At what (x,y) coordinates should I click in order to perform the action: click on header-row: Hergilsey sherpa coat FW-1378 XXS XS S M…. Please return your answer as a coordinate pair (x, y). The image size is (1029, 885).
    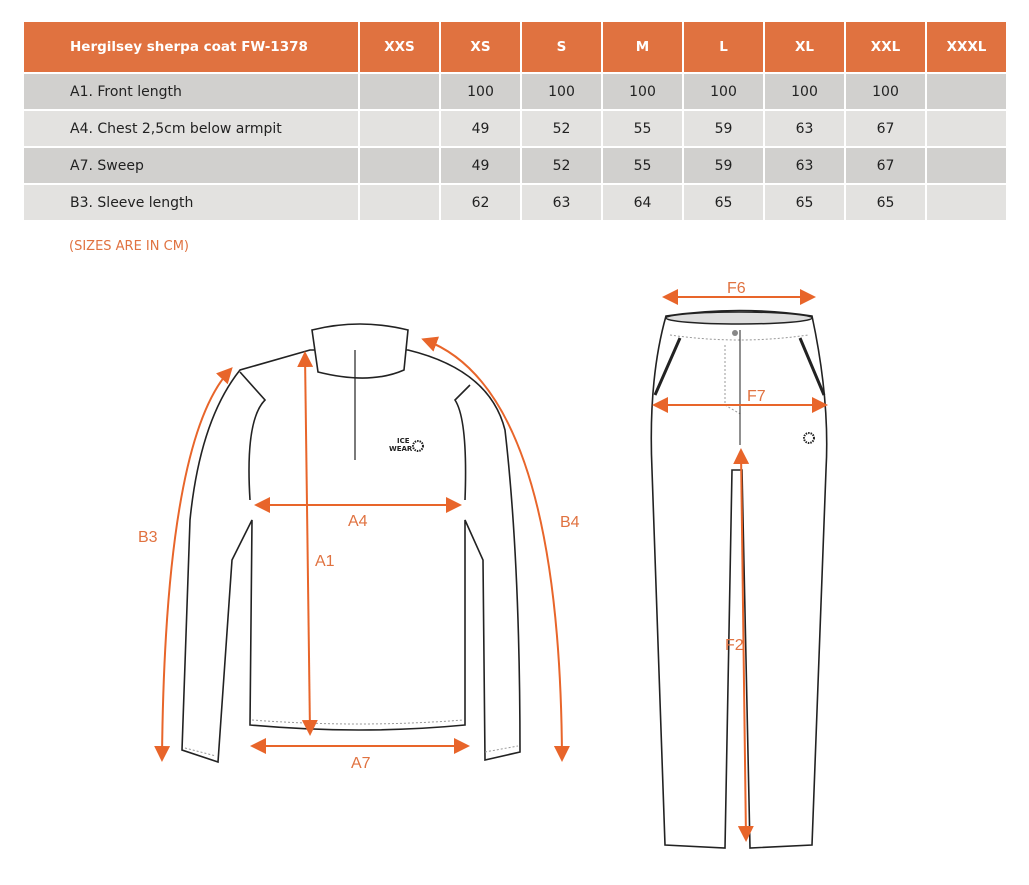
    Looking at the image, I should click on (515, 47).